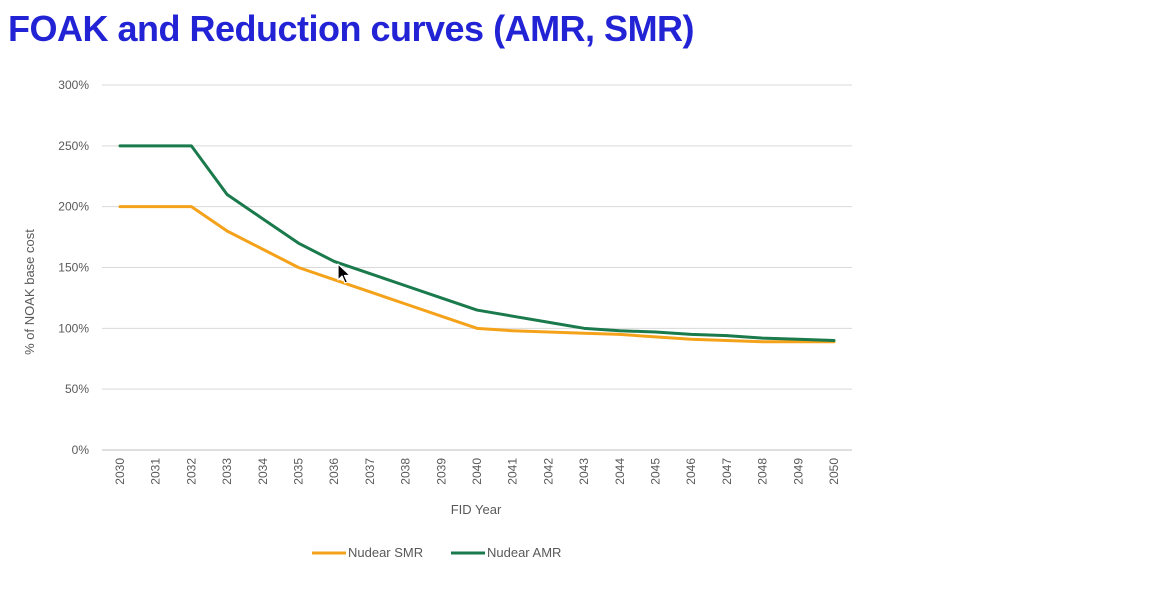 The width and height of the screenshot is (1176, 598). Describe the element at coordinates (263, 471) in the screenshot. I see `x-tick-label: 2034` at that location.